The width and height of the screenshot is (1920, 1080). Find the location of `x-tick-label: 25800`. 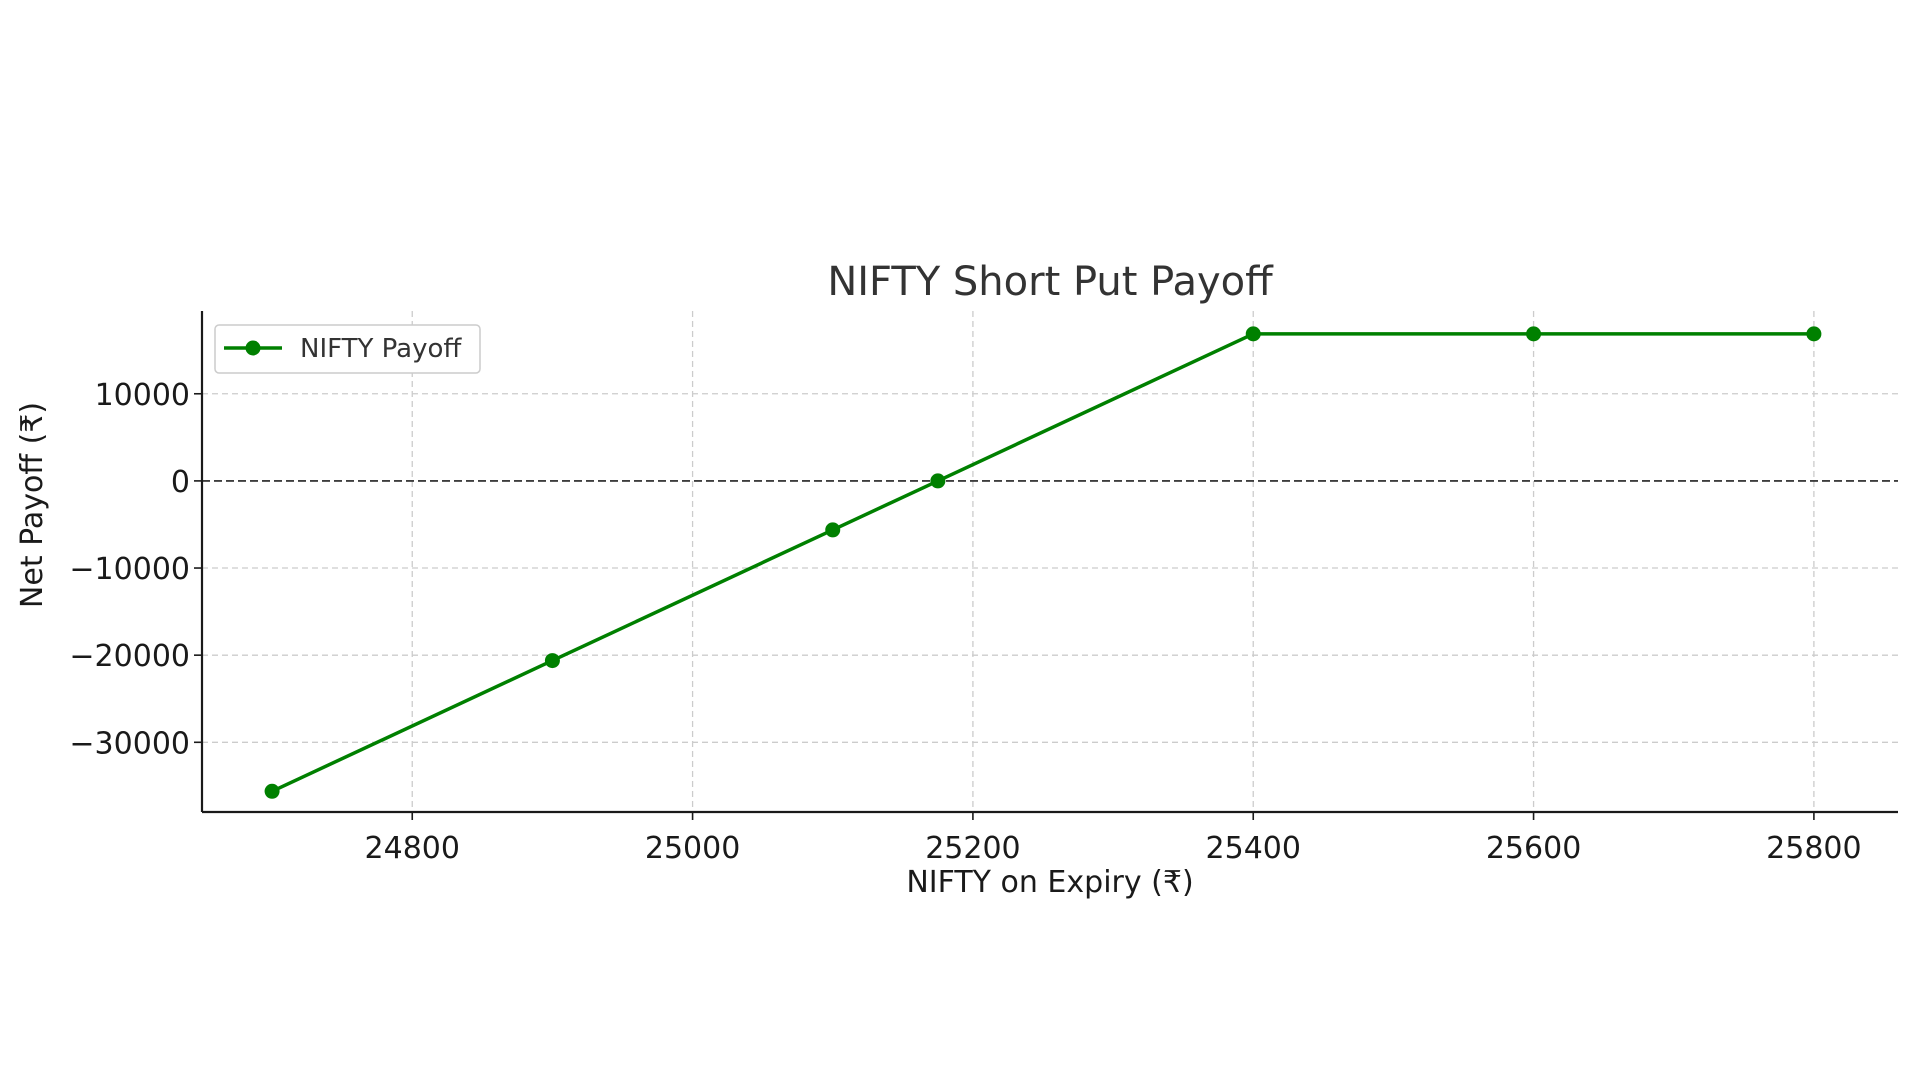

x-tick-label: 25800 is located at coordinates (1813, 848).